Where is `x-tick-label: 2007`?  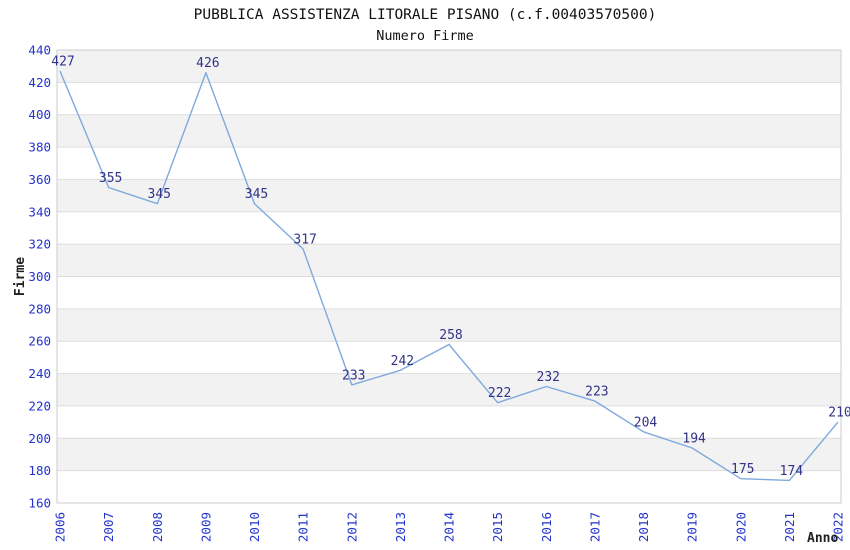 x-tick-label: 2007 is located at coordinates (108, 527).